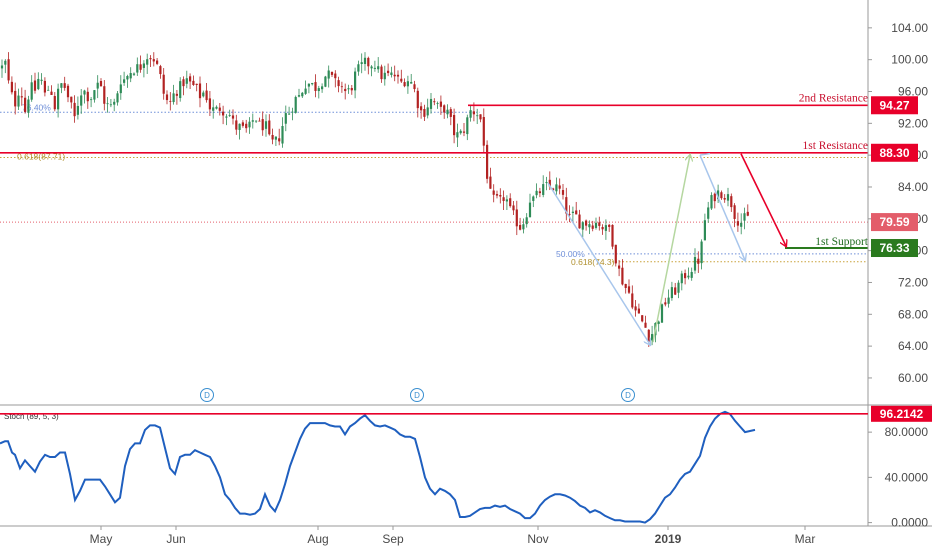 Image resolution: width=932 pixels, height=550 pixels. Describe the element at coordinates (722, 207) in the screenshot. I see `projection-arrow` at that location.